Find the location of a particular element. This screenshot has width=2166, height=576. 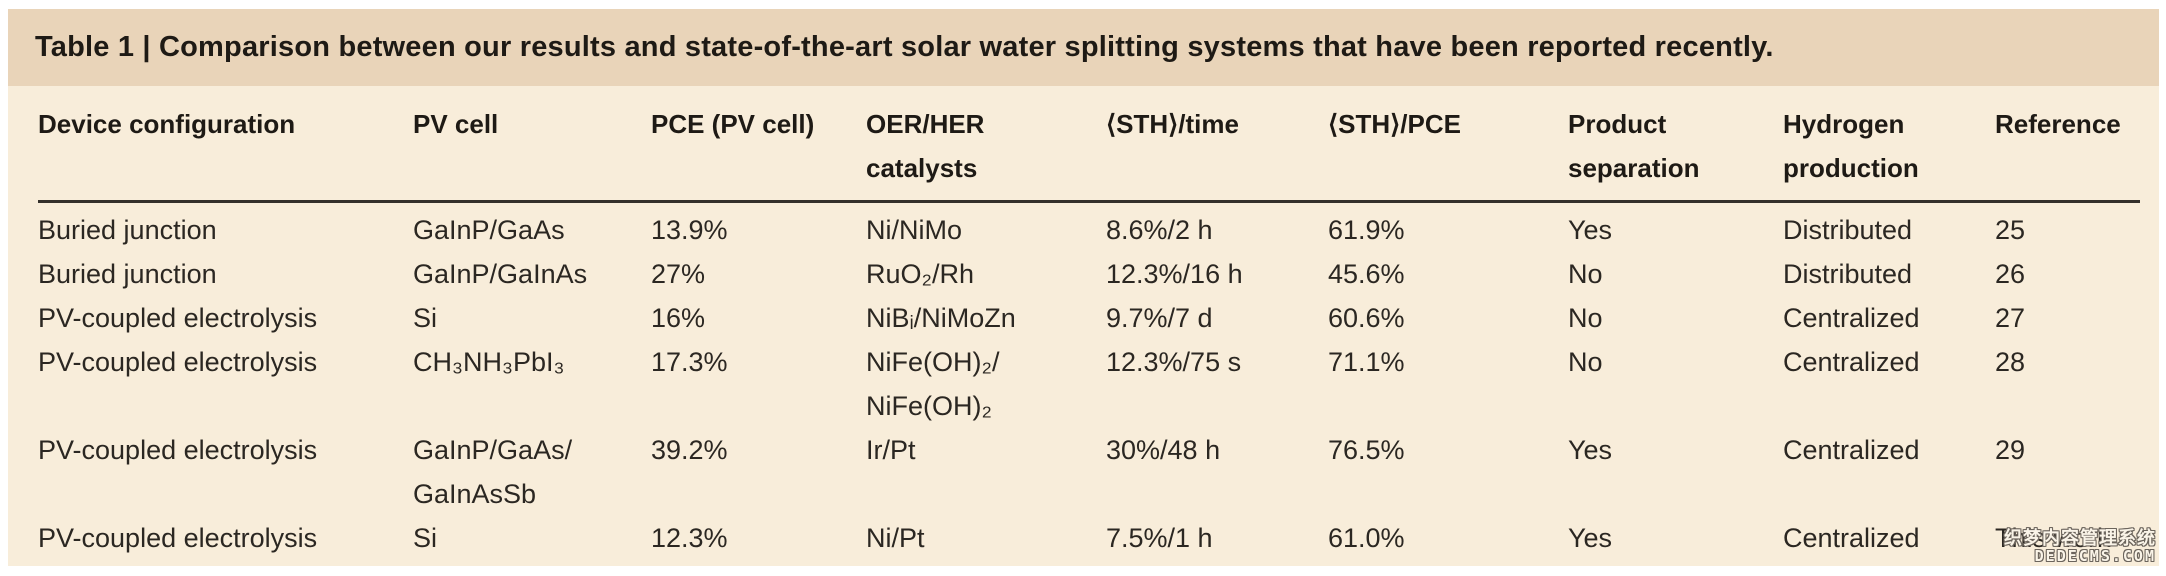

table-cell: 29 is located at coordinates (2010, 450).